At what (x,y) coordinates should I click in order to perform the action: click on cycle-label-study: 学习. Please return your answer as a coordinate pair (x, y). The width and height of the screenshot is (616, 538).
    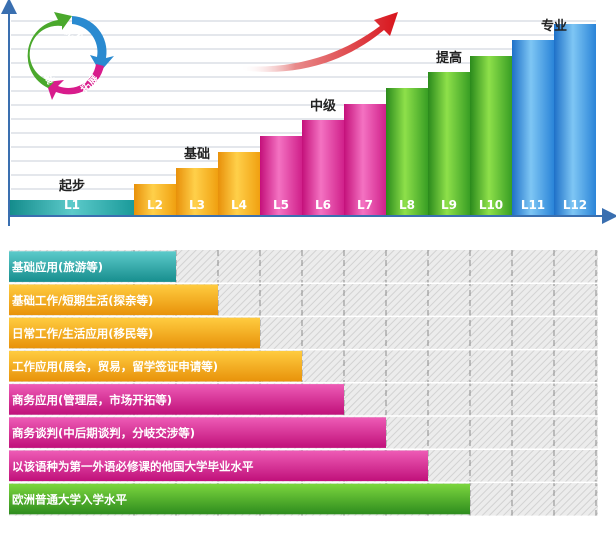
    Looking at the image, I should click on (74, 35).